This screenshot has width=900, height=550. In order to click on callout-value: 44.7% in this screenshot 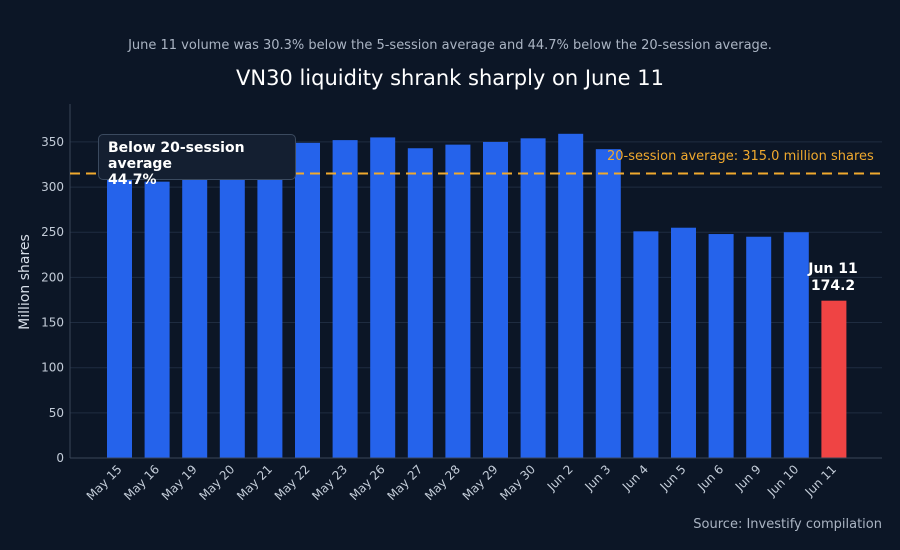, I will do `click(132, 180)`.